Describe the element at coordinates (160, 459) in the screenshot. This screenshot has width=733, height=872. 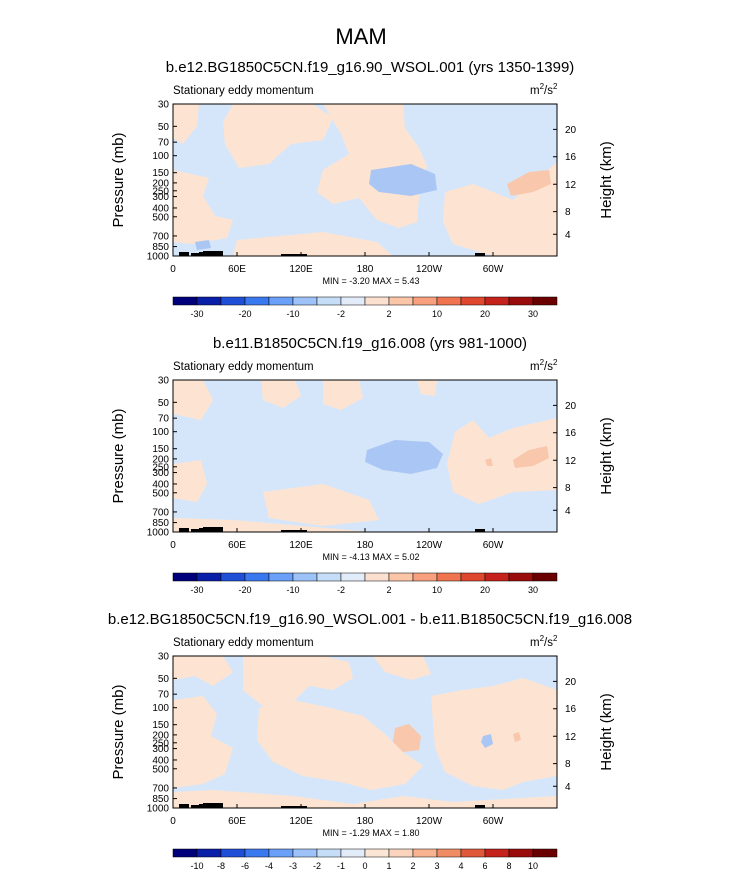
I see `y-tick-label: 200` at that location.